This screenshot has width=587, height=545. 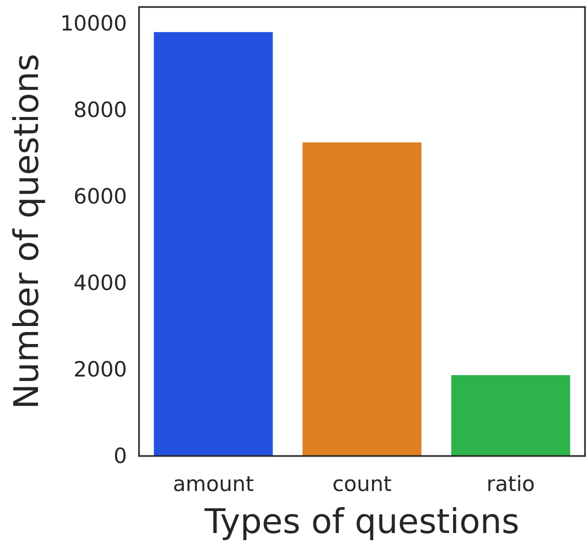 What do you see at coordinates (100, 196) in the screenshot?
I see `y-tick-label: 6000` at bounding box center [100, 196].